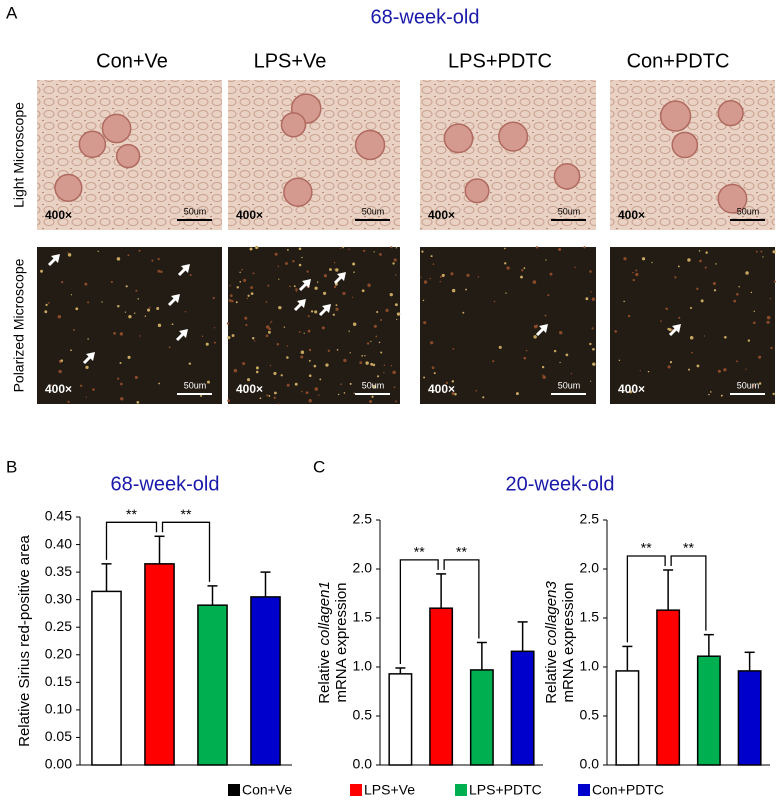  Describe the element at coordinates (389, 790) in the screenshot. I see `legend-label: LPS+Ve` at that location.